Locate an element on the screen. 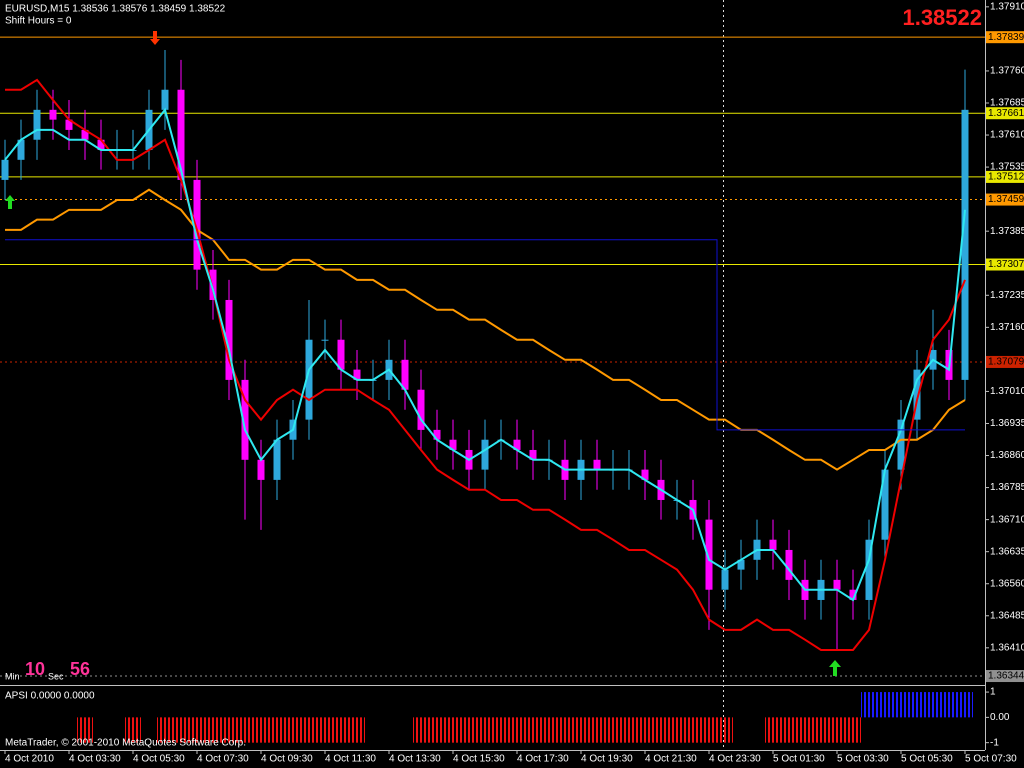 The image size is (1024, 768). x-tick-label: 4 Oct 13:30 is located at coordinates (415, 759).